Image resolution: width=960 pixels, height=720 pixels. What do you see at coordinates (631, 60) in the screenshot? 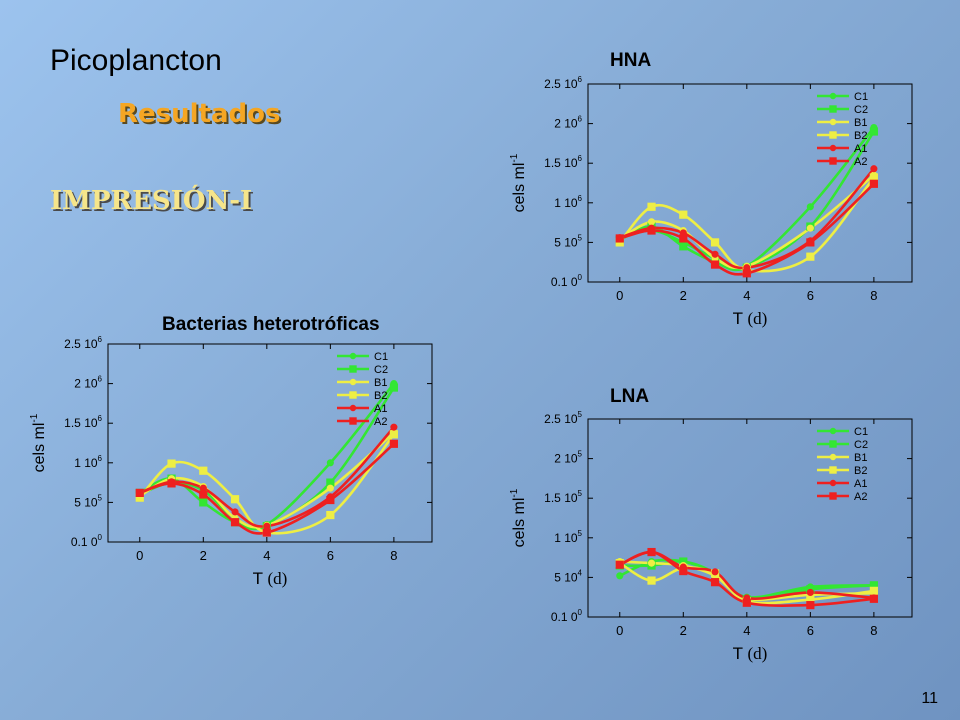
I see `hna-chart-title: HNA` at bounding box center [631, 60].